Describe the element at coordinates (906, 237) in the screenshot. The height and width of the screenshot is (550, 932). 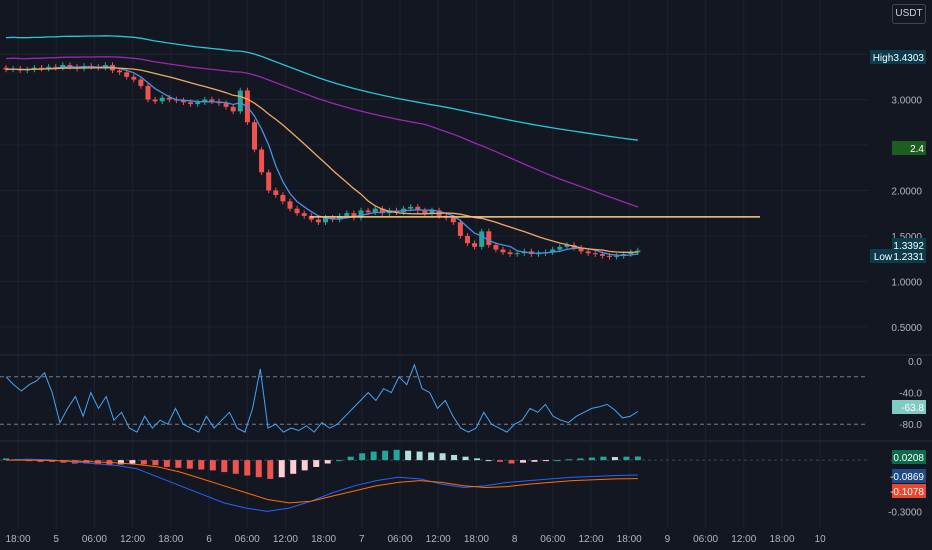
I see `y-tick-label: 1.5000` at that location.